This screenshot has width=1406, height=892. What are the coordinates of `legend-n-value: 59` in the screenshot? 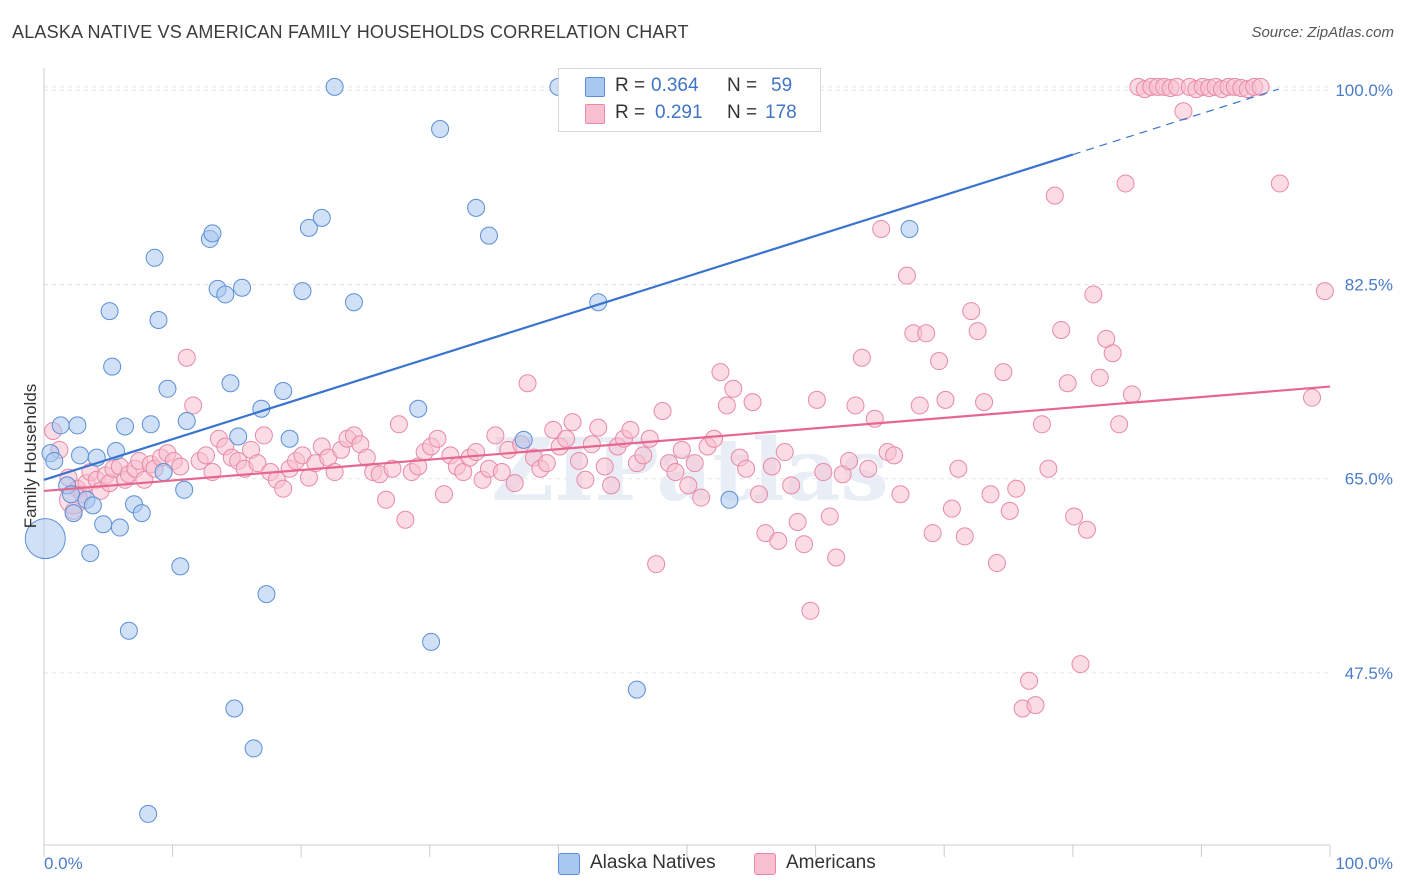 It's located at (782, 85).